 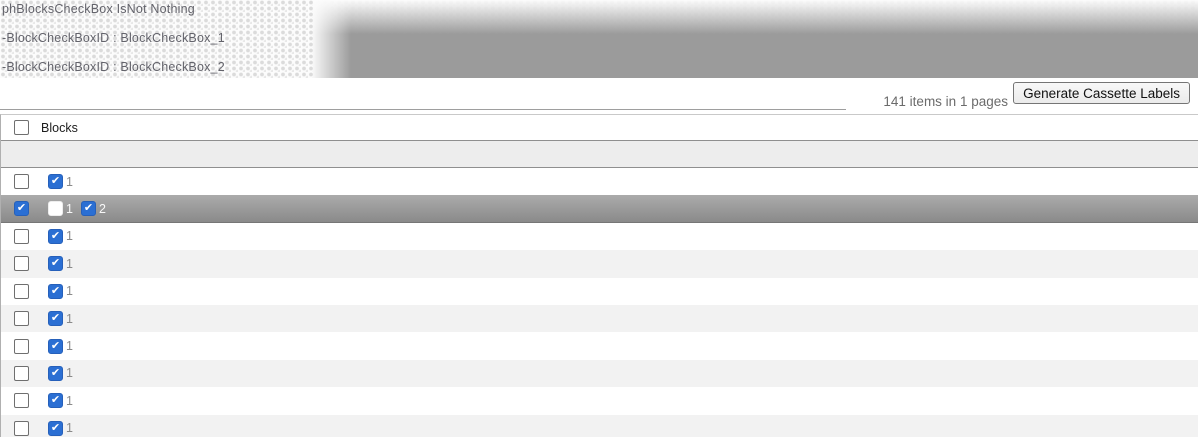 What do you see at coordinates (102, 208) in the screenshot?
I see `block-label: 2` at bounding box center [102, 208].